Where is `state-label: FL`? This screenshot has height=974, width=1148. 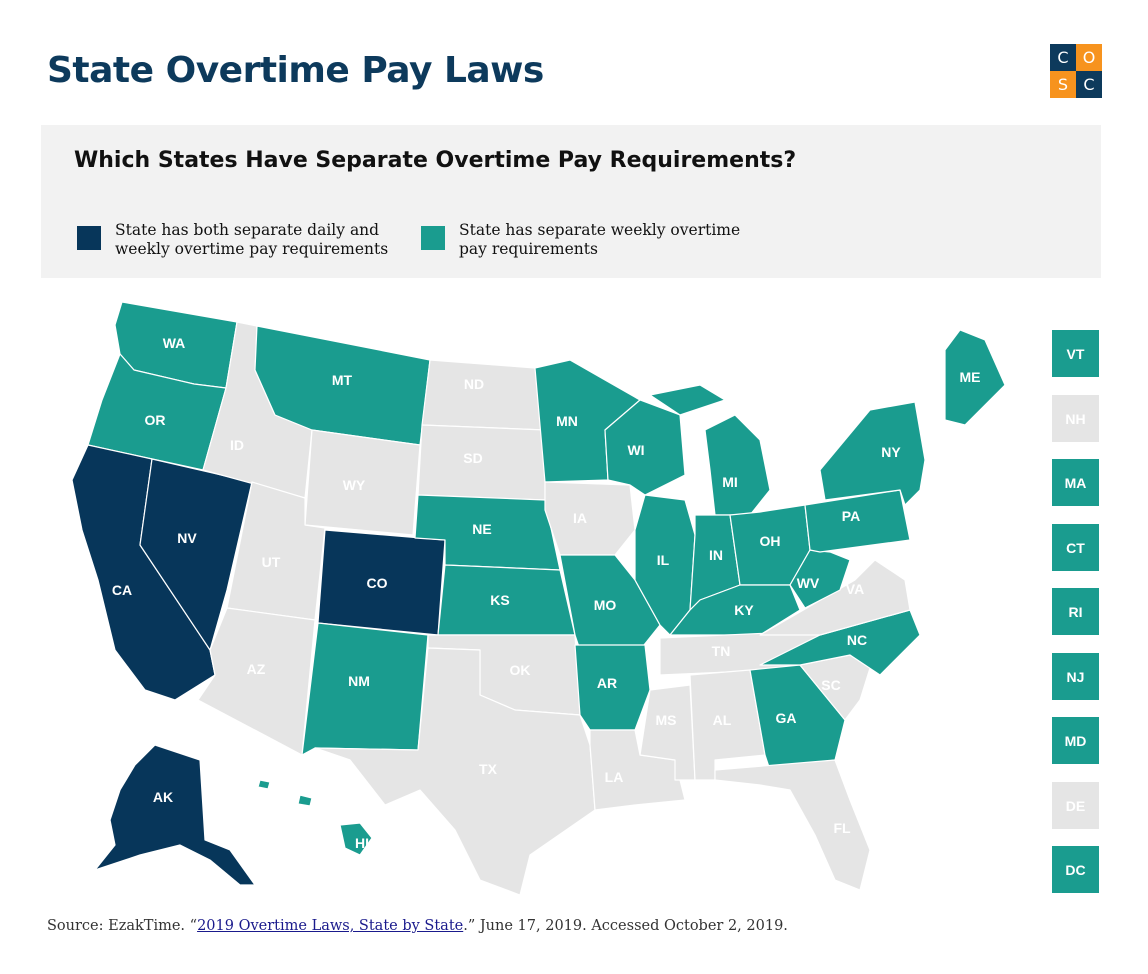
state-label: FL is located at coordinates (842, 828).